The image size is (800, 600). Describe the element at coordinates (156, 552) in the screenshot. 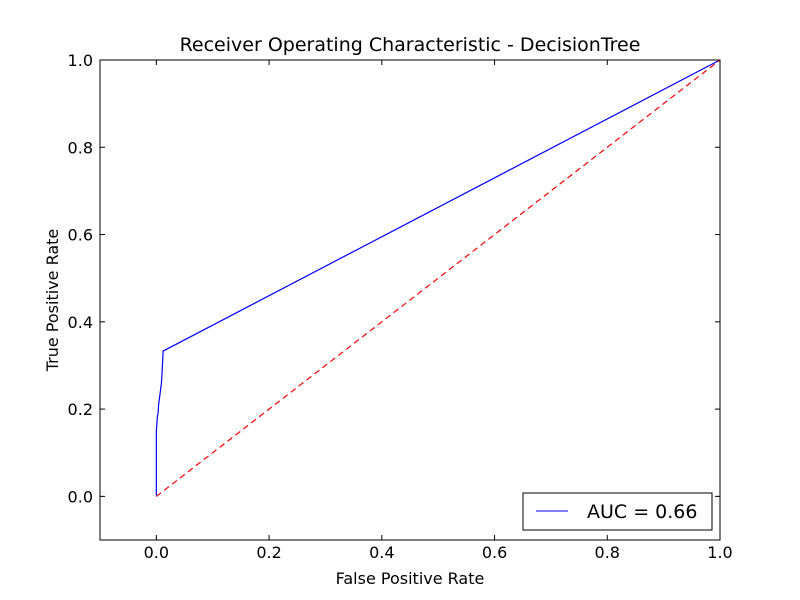

I see `x-tick-label: 0.0` at that location.